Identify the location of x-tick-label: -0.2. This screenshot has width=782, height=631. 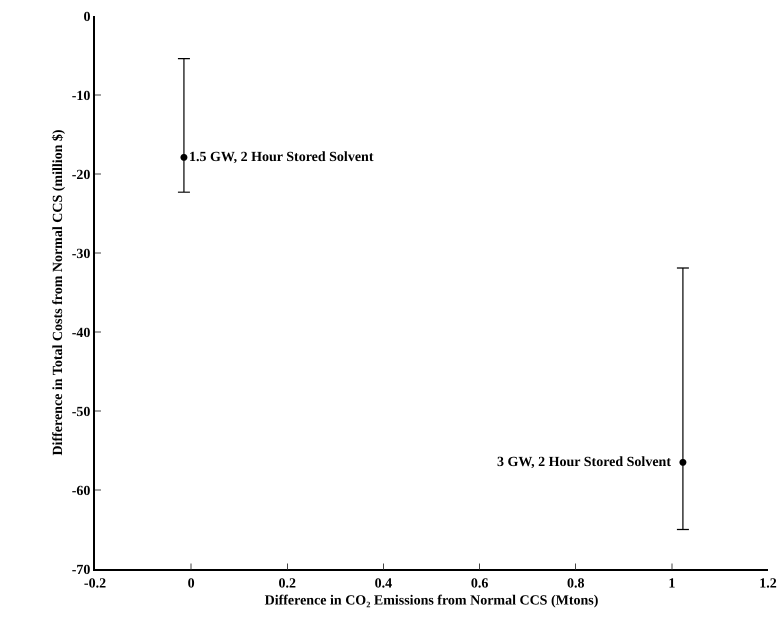
(95, 584).